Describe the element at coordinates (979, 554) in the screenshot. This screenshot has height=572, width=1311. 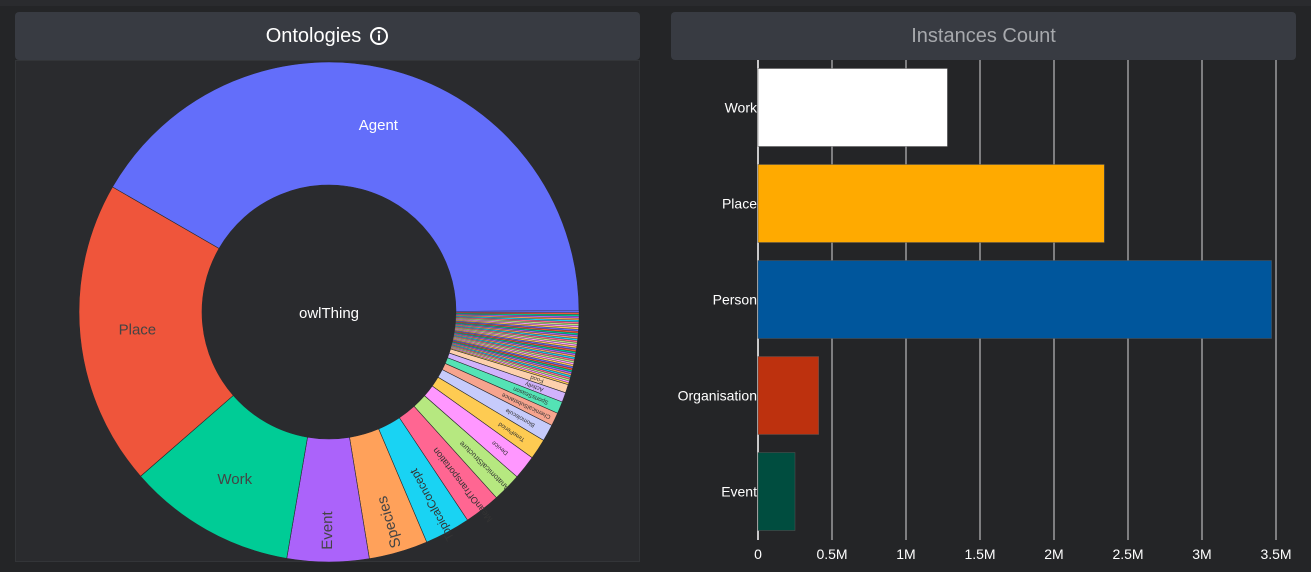
I see `x-tick-label: 1.5M` at that location.